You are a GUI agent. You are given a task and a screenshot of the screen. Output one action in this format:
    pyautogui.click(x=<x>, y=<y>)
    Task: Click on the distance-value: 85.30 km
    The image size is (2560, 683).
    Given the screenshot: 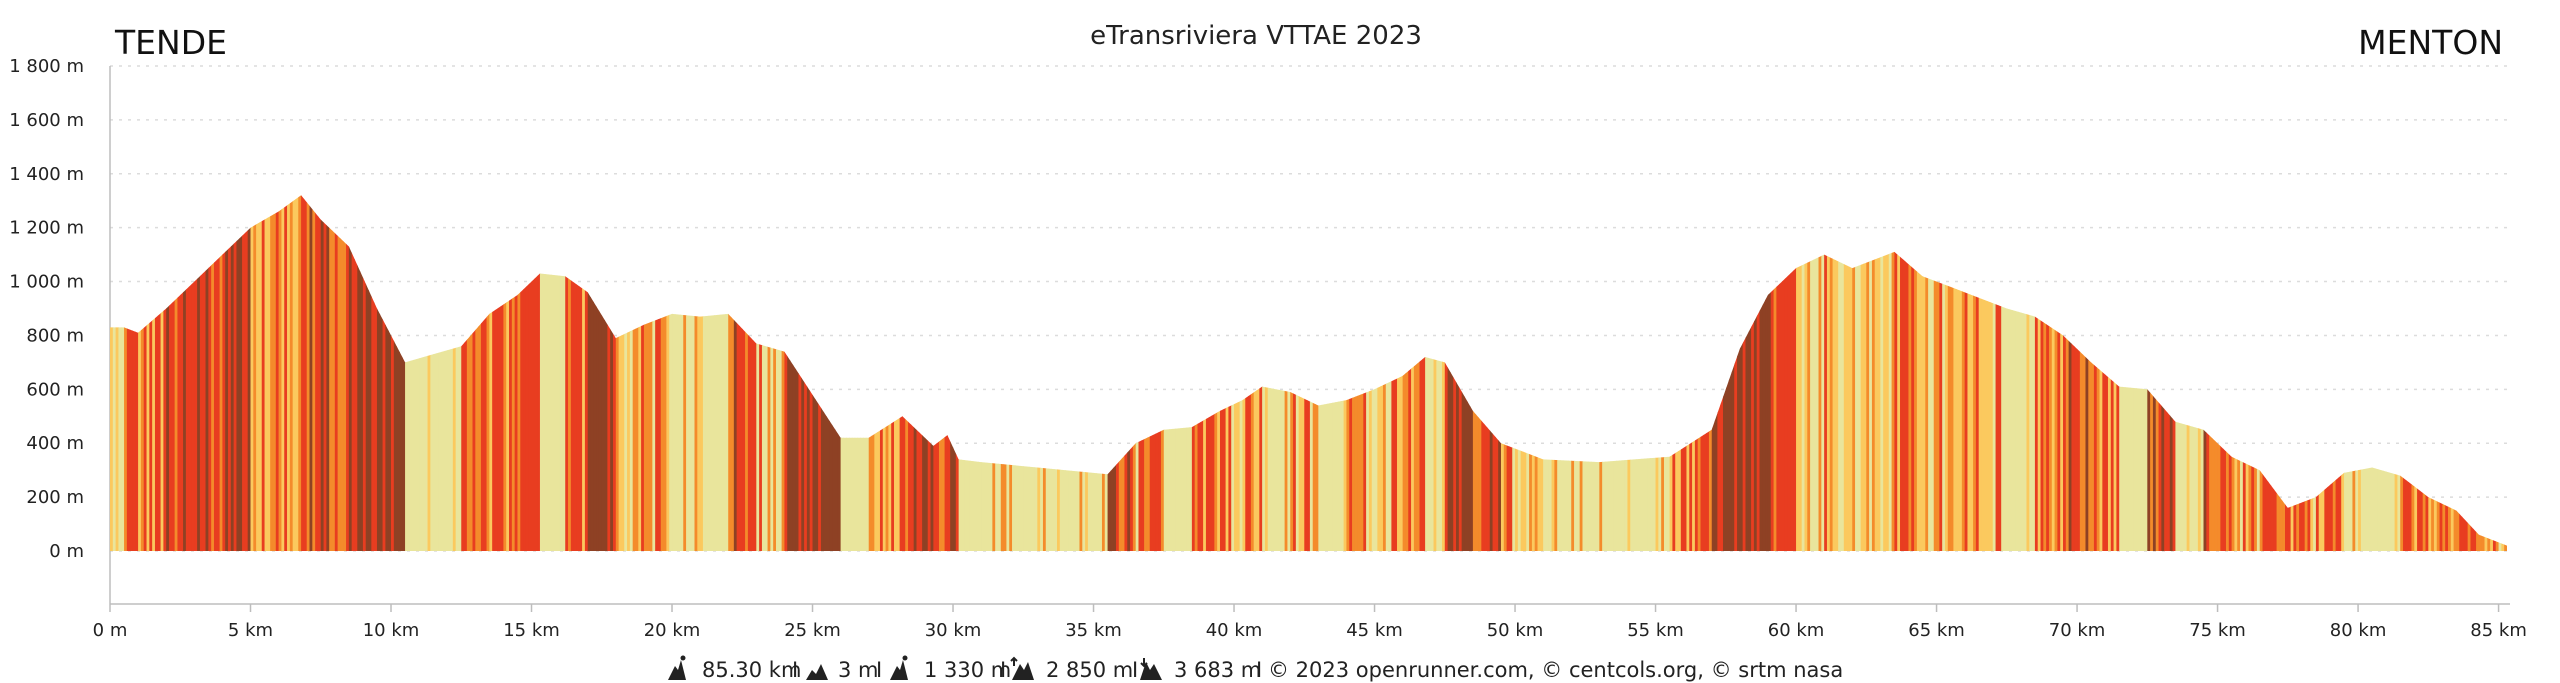 What is the action you would take?
    pyautogui.click(x=751, y=670)
    